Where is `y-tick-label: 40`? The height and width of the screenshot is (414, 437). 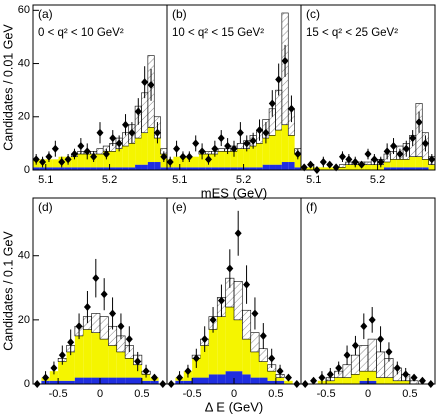 y-tick-label: 40 is located at coordinates (24, 63).